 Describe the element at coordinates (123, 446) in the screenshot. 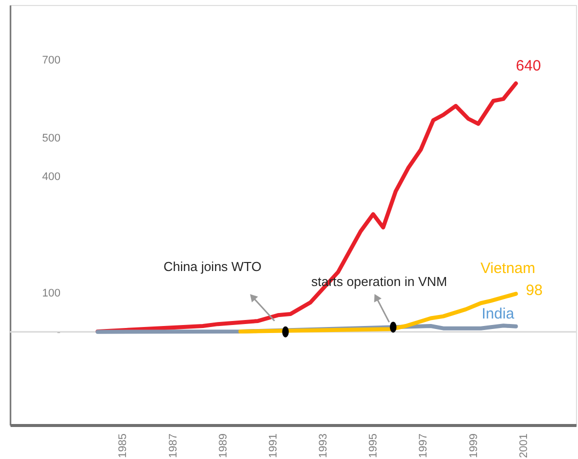

I see `x-tick-label: 1985` at that location.